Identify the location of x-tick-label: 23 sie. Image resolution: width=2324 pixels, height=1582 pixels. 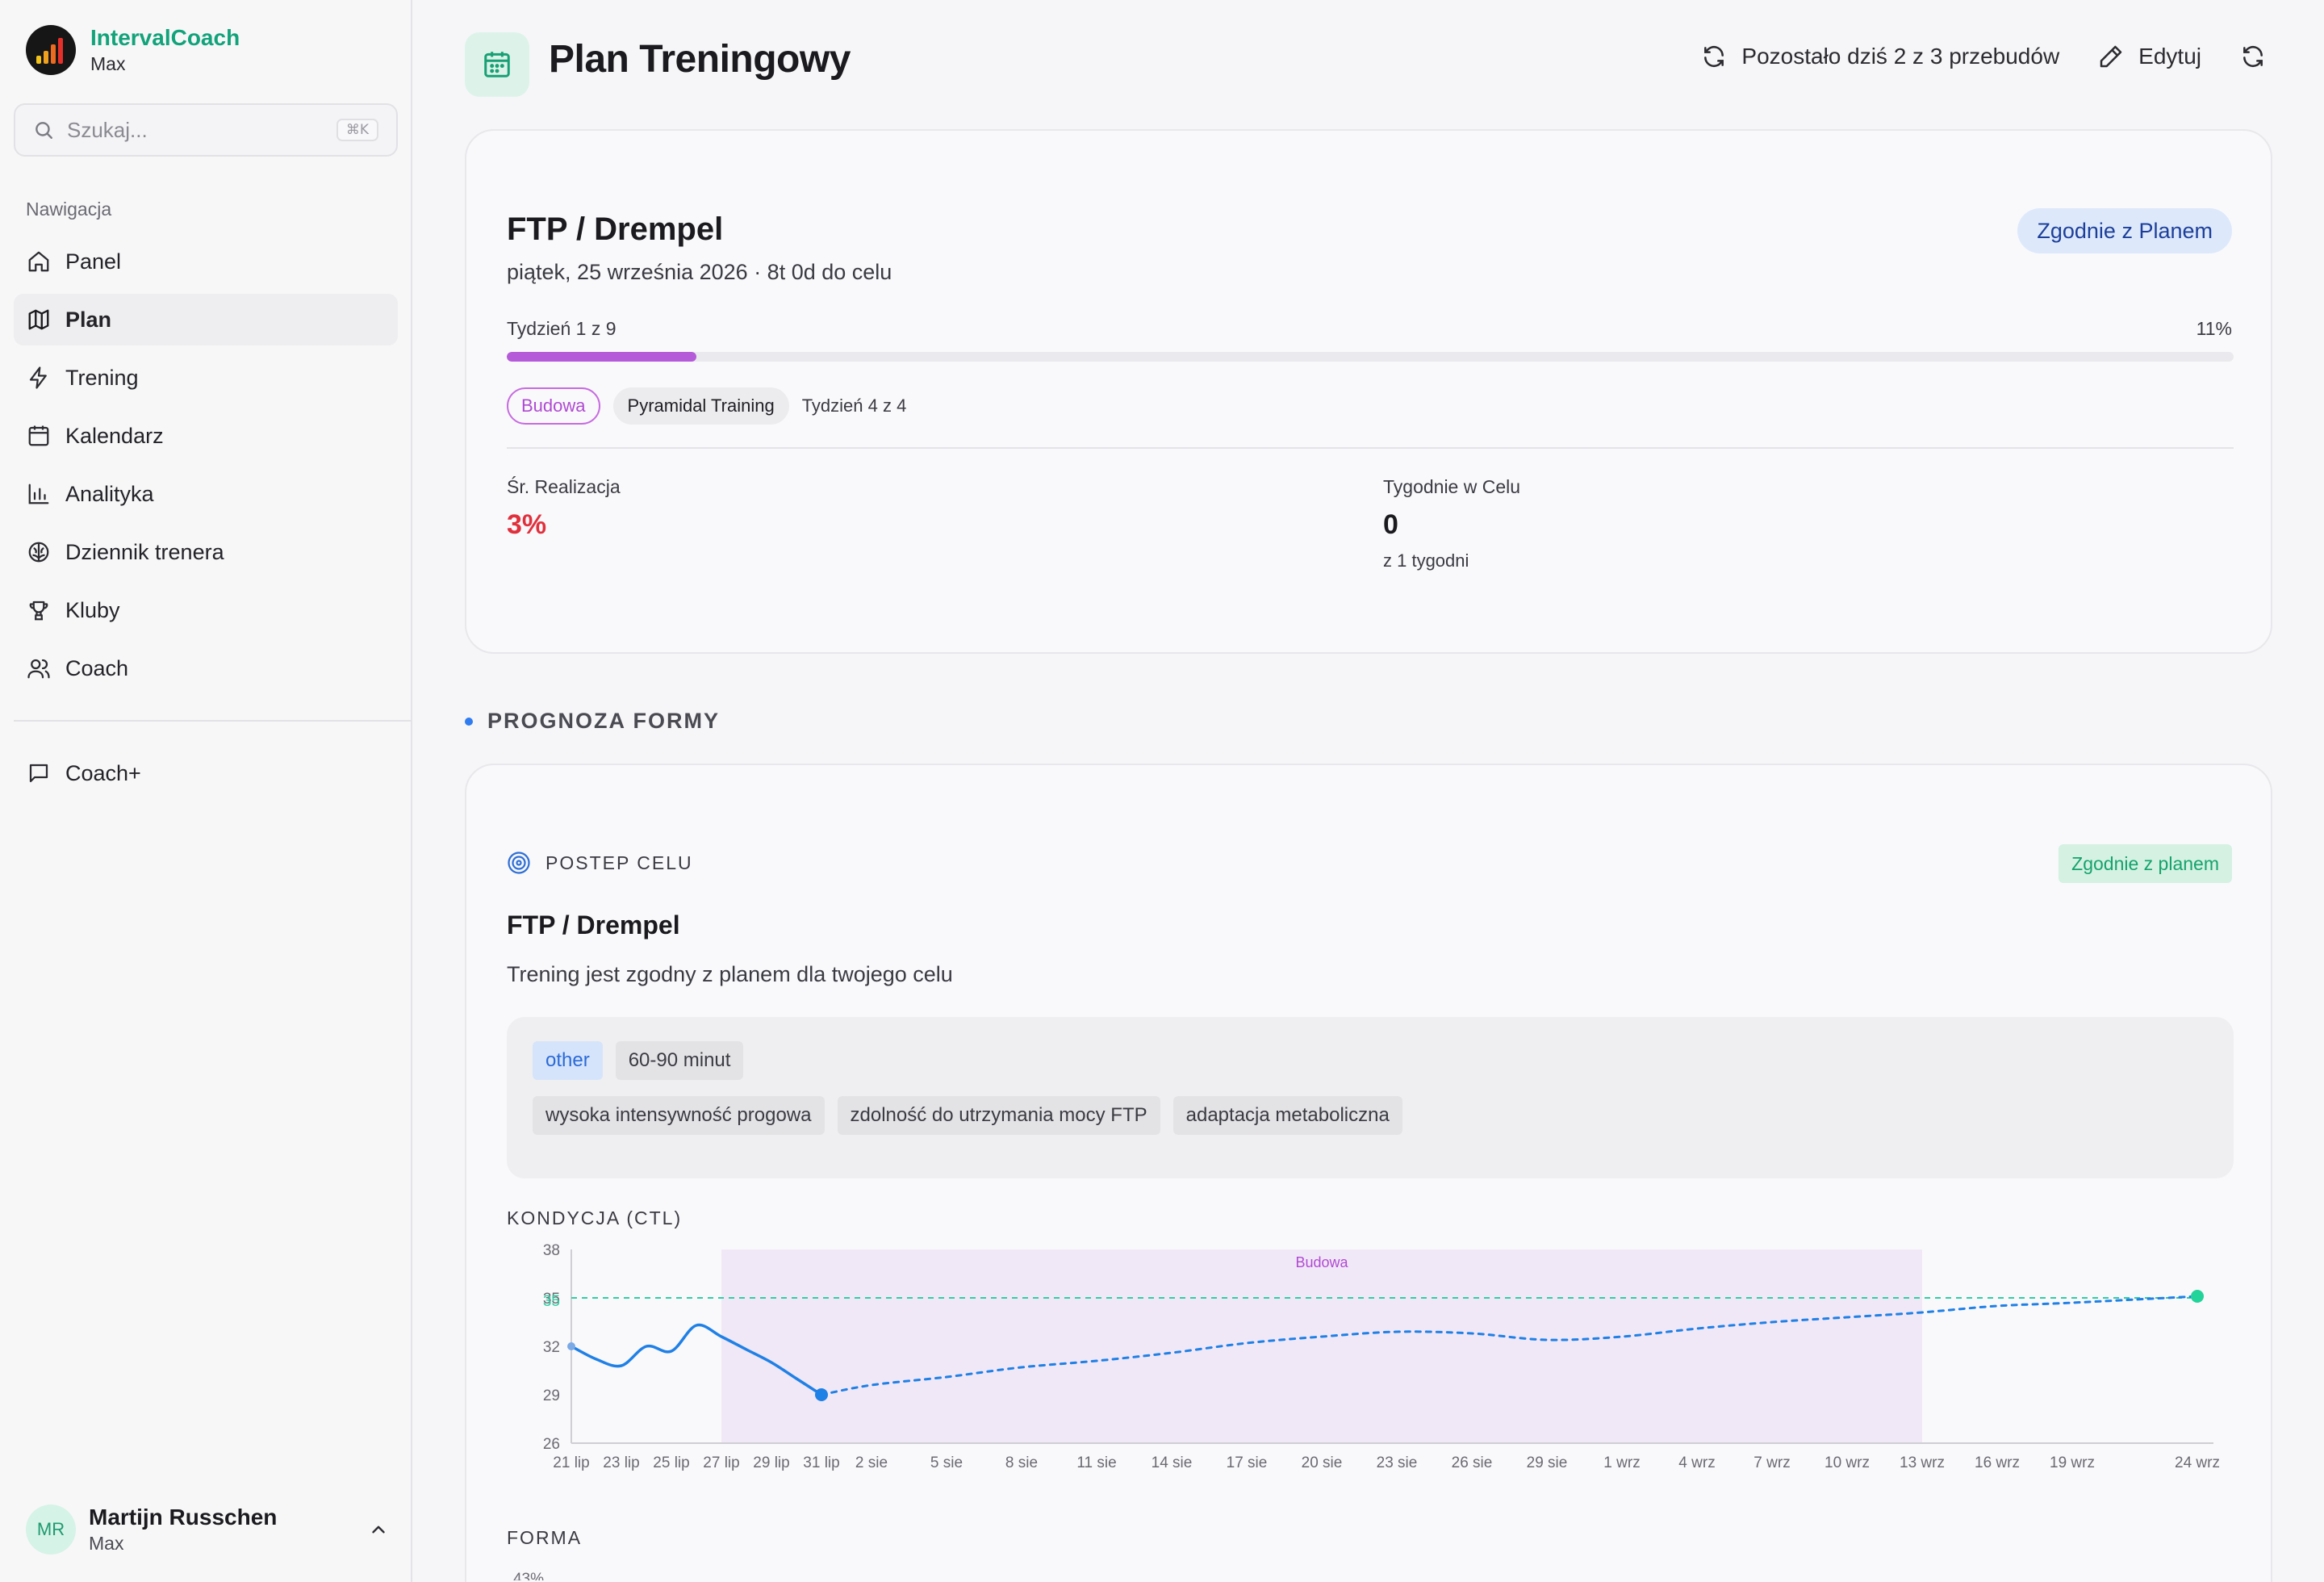
(1397, 1462).